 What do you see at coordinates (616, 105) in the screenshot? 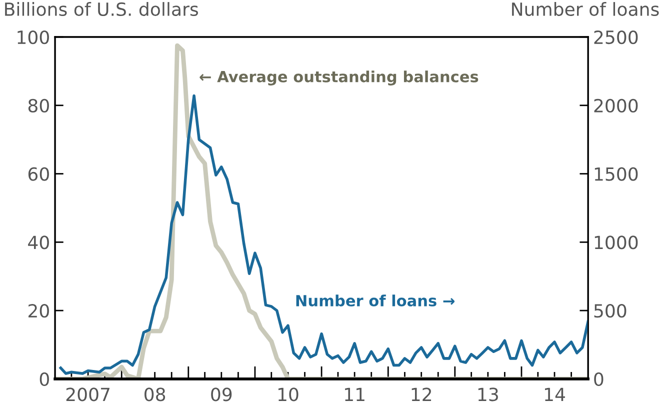
I see `y2-tick-label: 2000` at bounding box center [616, 105].